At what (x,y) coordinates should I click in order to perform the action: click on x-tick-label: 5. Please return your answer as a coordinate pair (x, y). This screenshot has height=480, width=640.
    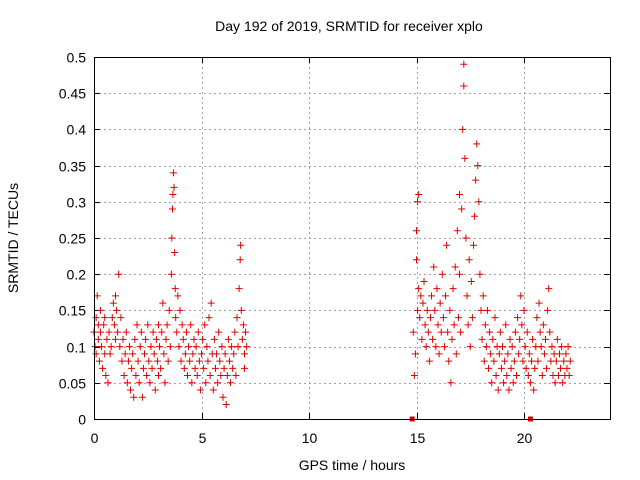
    Looking at the image, I should click on (203, 438).